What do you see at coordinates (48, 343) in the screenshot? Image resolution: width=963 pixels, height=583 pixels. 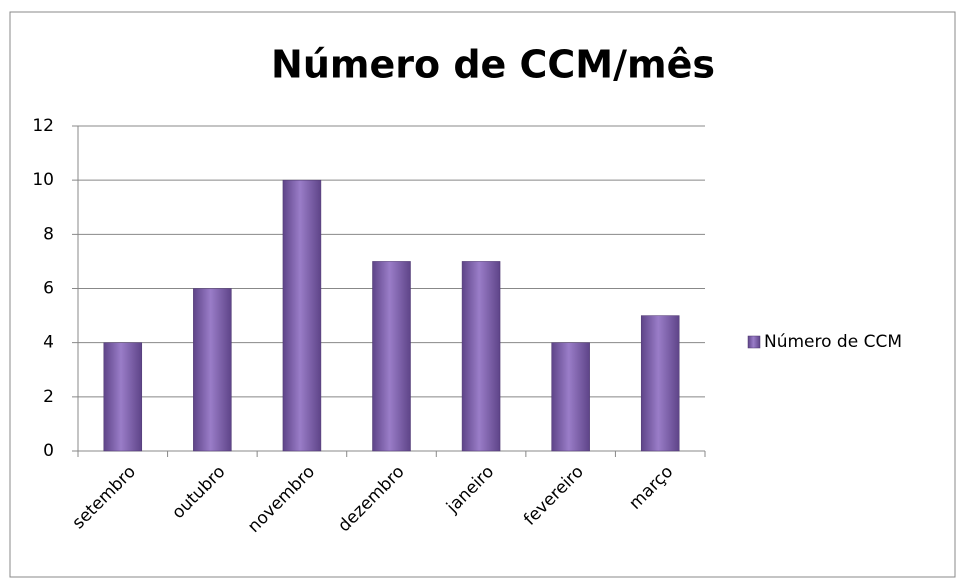 I see `y-tick-label: 4` at bounding box center [48, 343].